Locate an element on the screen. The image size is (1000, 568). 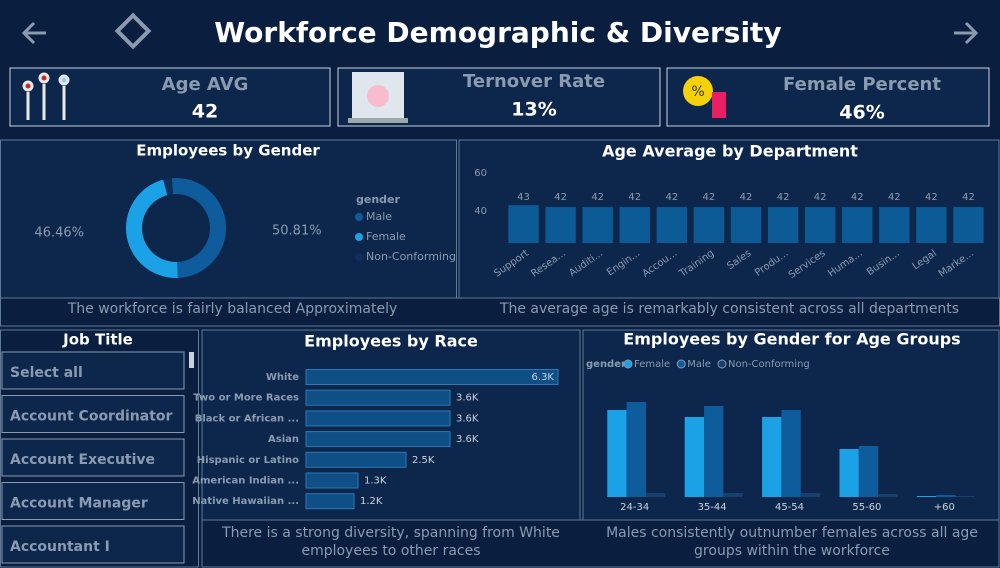
data-label: 1.2K is located at coordinates (371, 501).